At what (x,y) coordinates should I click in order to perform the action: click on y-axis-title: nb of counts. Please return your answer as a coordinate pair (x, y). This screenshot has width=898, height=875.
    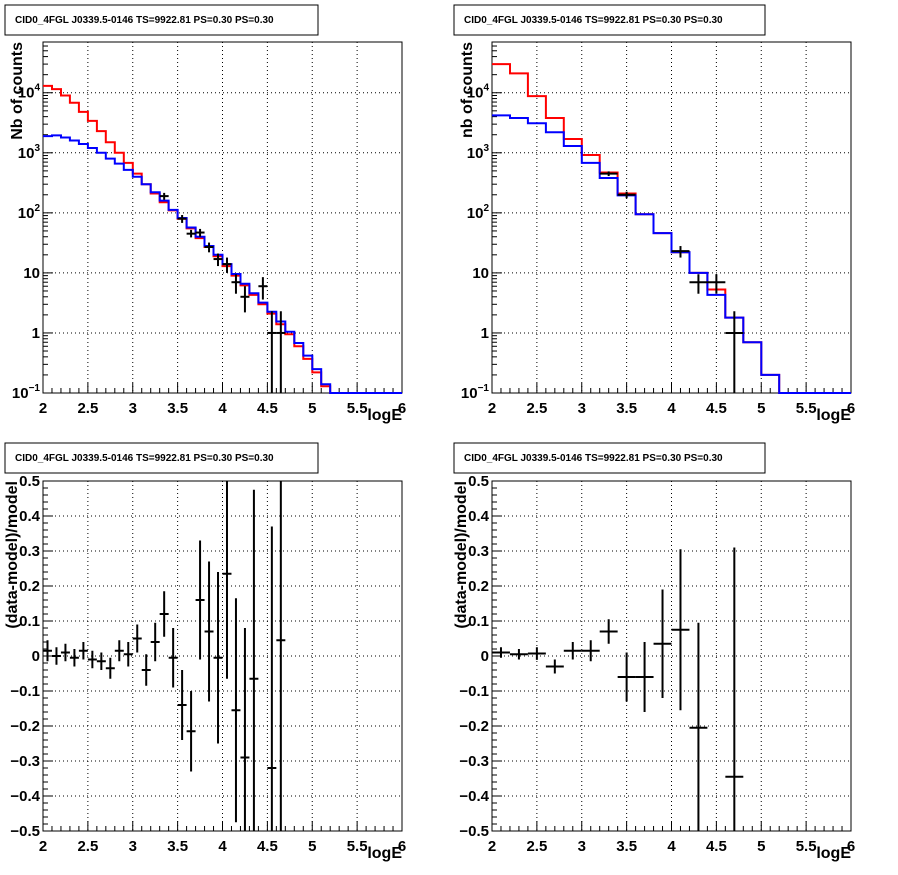
    Looking at the image, I should click on (467, 90).